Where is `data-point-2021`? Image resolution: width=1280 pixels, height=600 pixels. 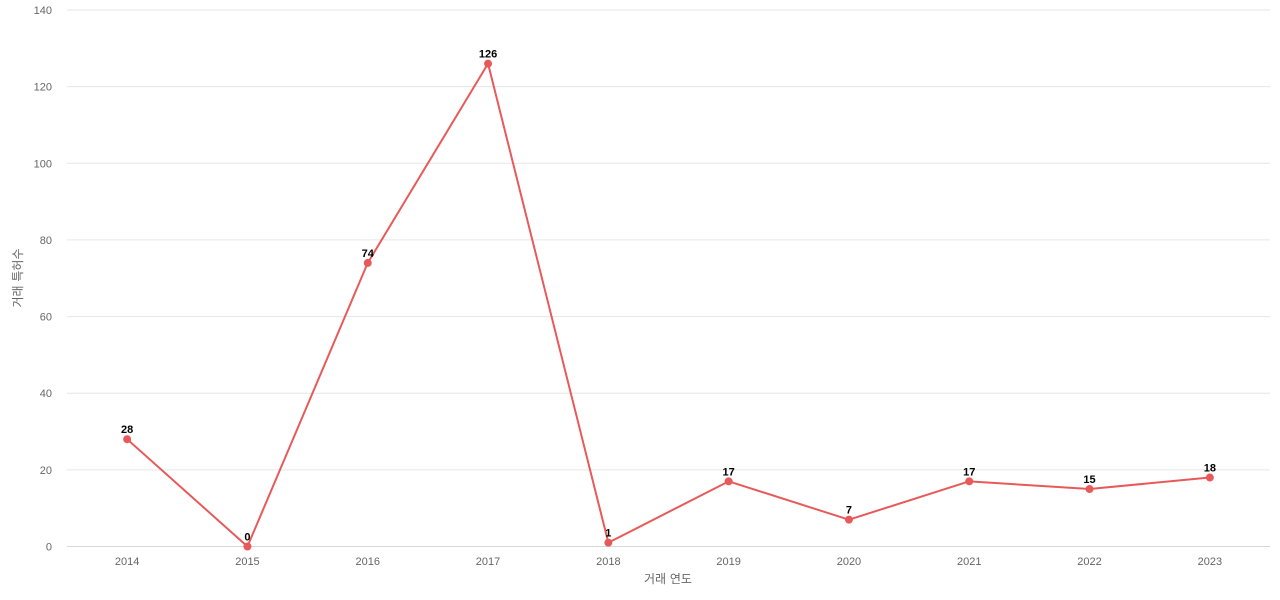 data-point-2021 is located at coordinates (969, 481).